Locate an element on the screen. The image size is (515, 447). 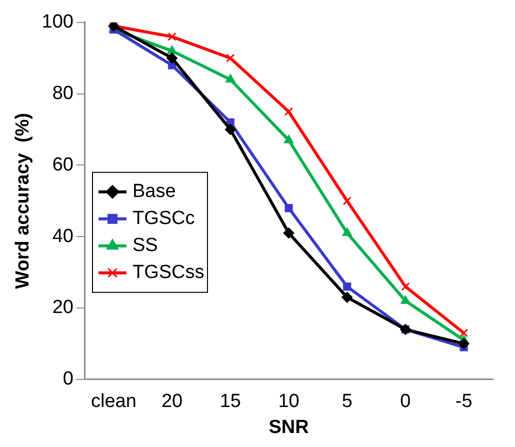
y-axis-title: Word accuracy (%) is located at coordinates (23, 200).